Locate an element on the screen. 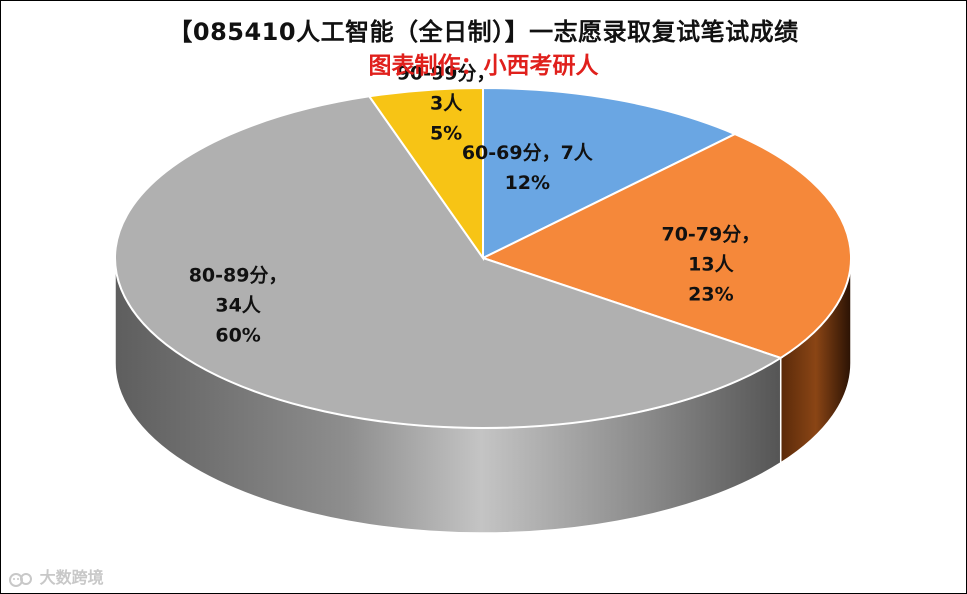 This screenshot has width=967, height=594. watermark: 大数跨境 is located at coordinates (56, 576).